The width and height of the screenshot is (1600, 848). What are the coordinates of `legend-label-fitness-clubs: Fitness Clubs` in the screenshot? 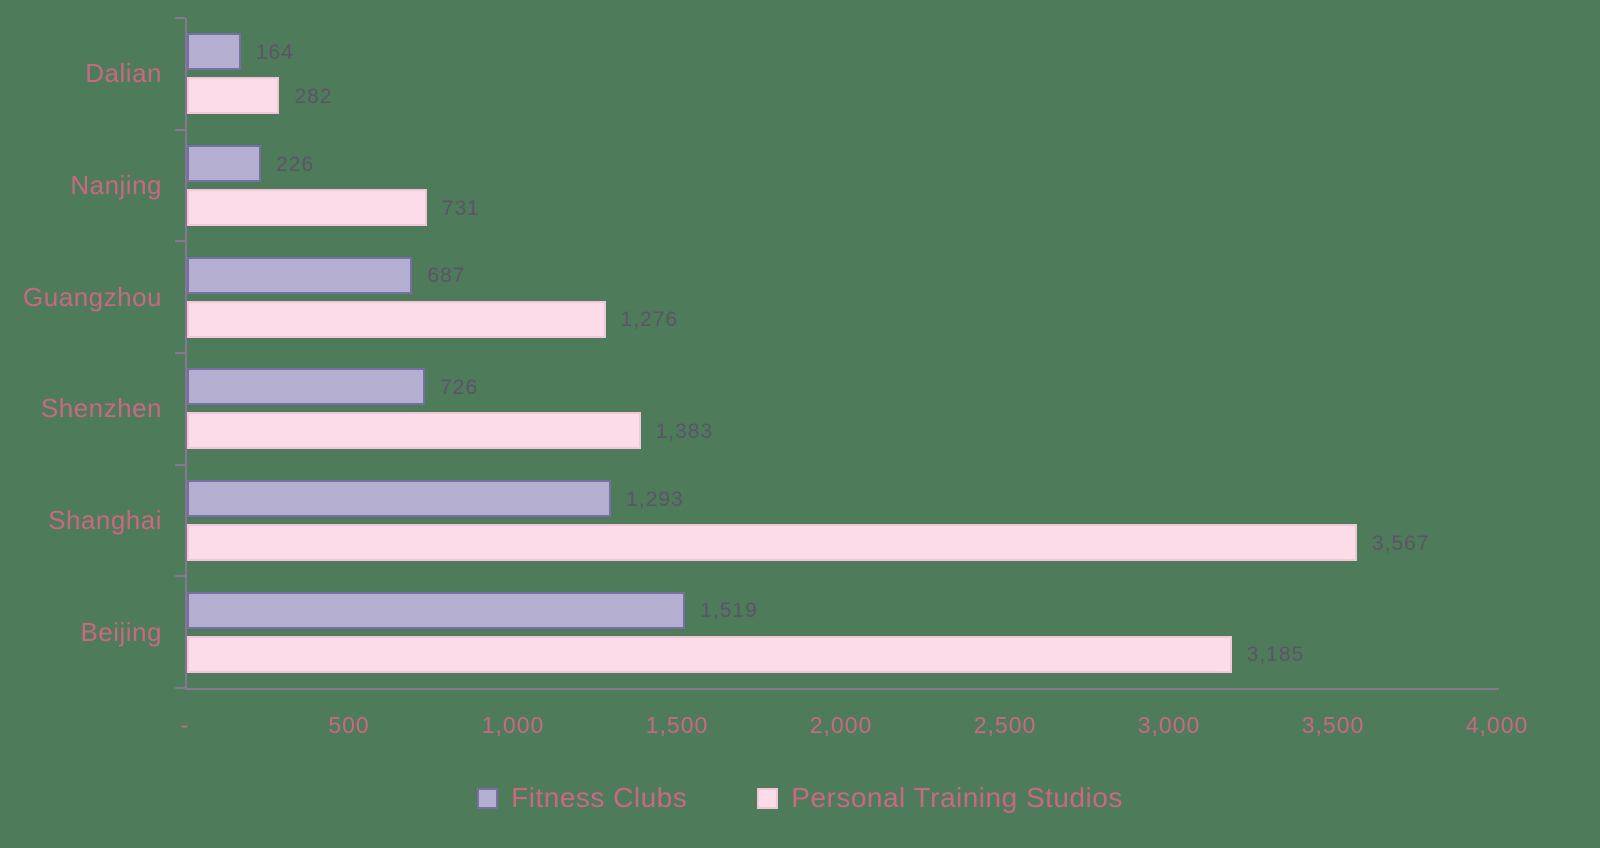 It's located at (599, 797).